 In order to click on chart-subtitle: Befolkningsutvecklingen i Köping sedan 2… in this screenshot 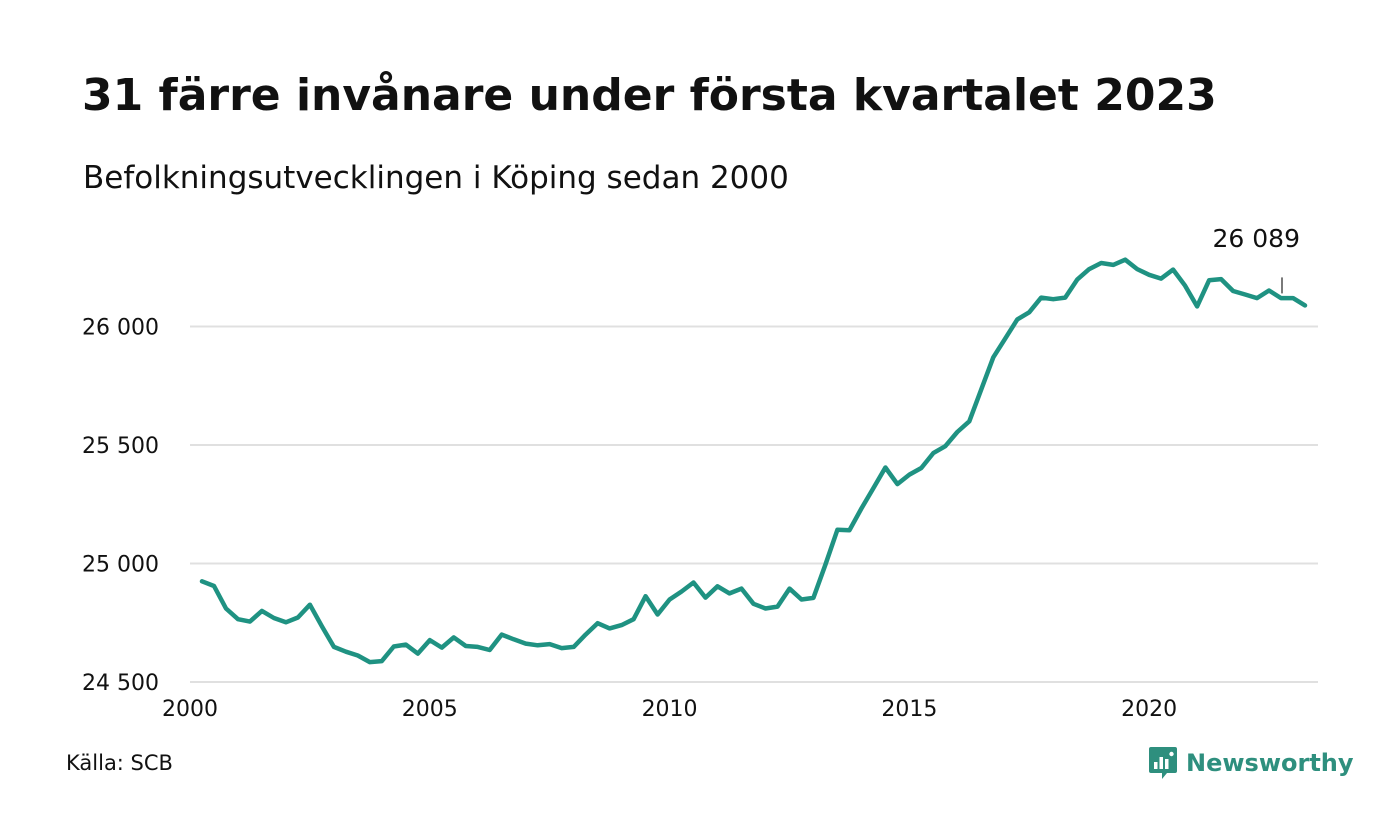, I will do `click(436, 178)`.